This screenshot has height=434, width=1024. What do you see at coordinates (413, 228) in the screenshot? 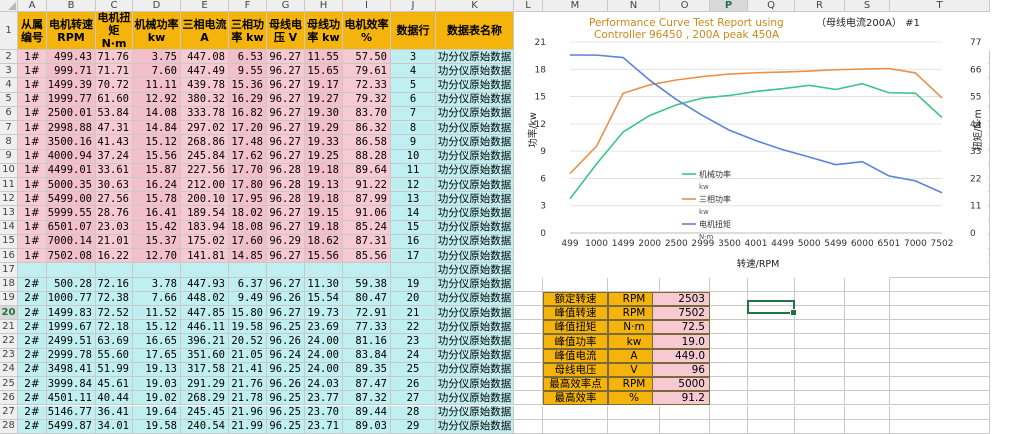
I see `table-cell-dr: 15` at bounding box center [413, 228].